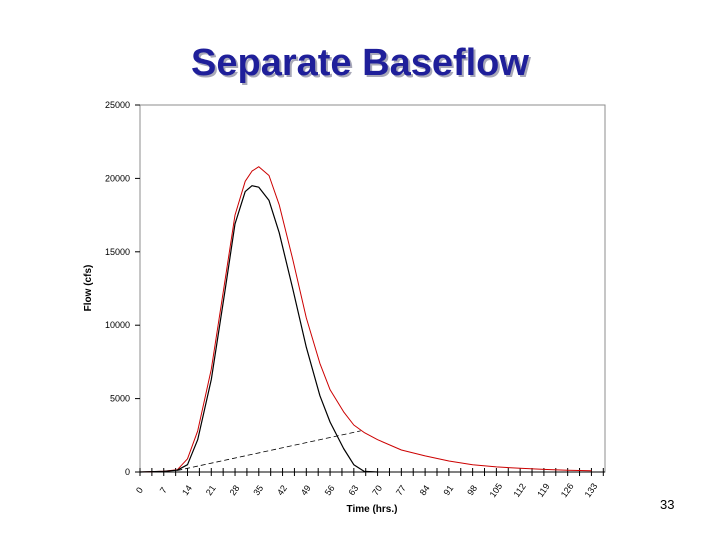 The image size is (720, 540). I want to click on x-tick-label: 42, so click(282, 490).